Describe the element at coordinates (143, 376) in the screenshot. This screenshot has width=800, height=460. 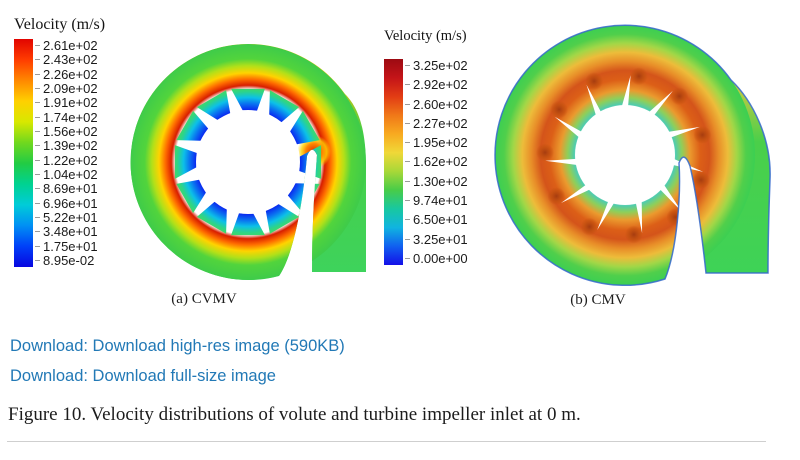
I see `download-full-size-link: Download: Download full-size image` at that location.